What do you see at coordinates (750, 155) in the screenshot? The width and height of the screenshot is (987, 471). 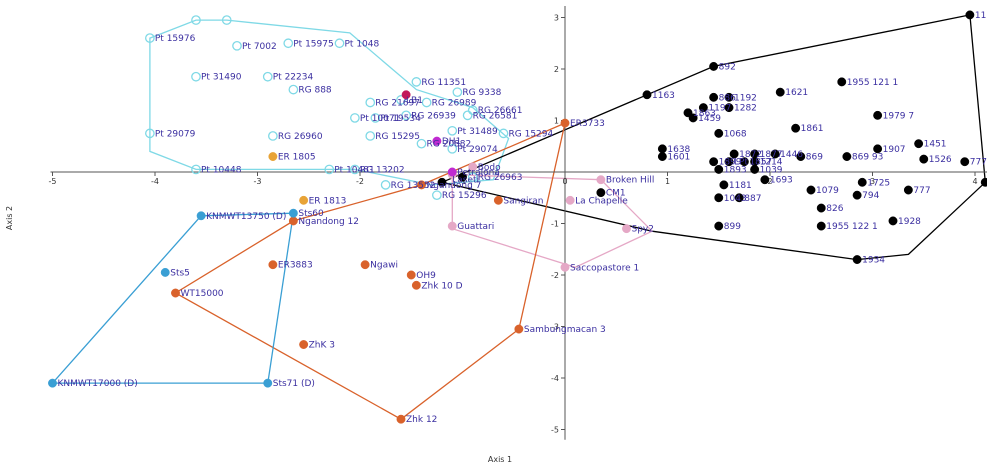 I see `point-label: 1872` at bounding box center [750, 155].